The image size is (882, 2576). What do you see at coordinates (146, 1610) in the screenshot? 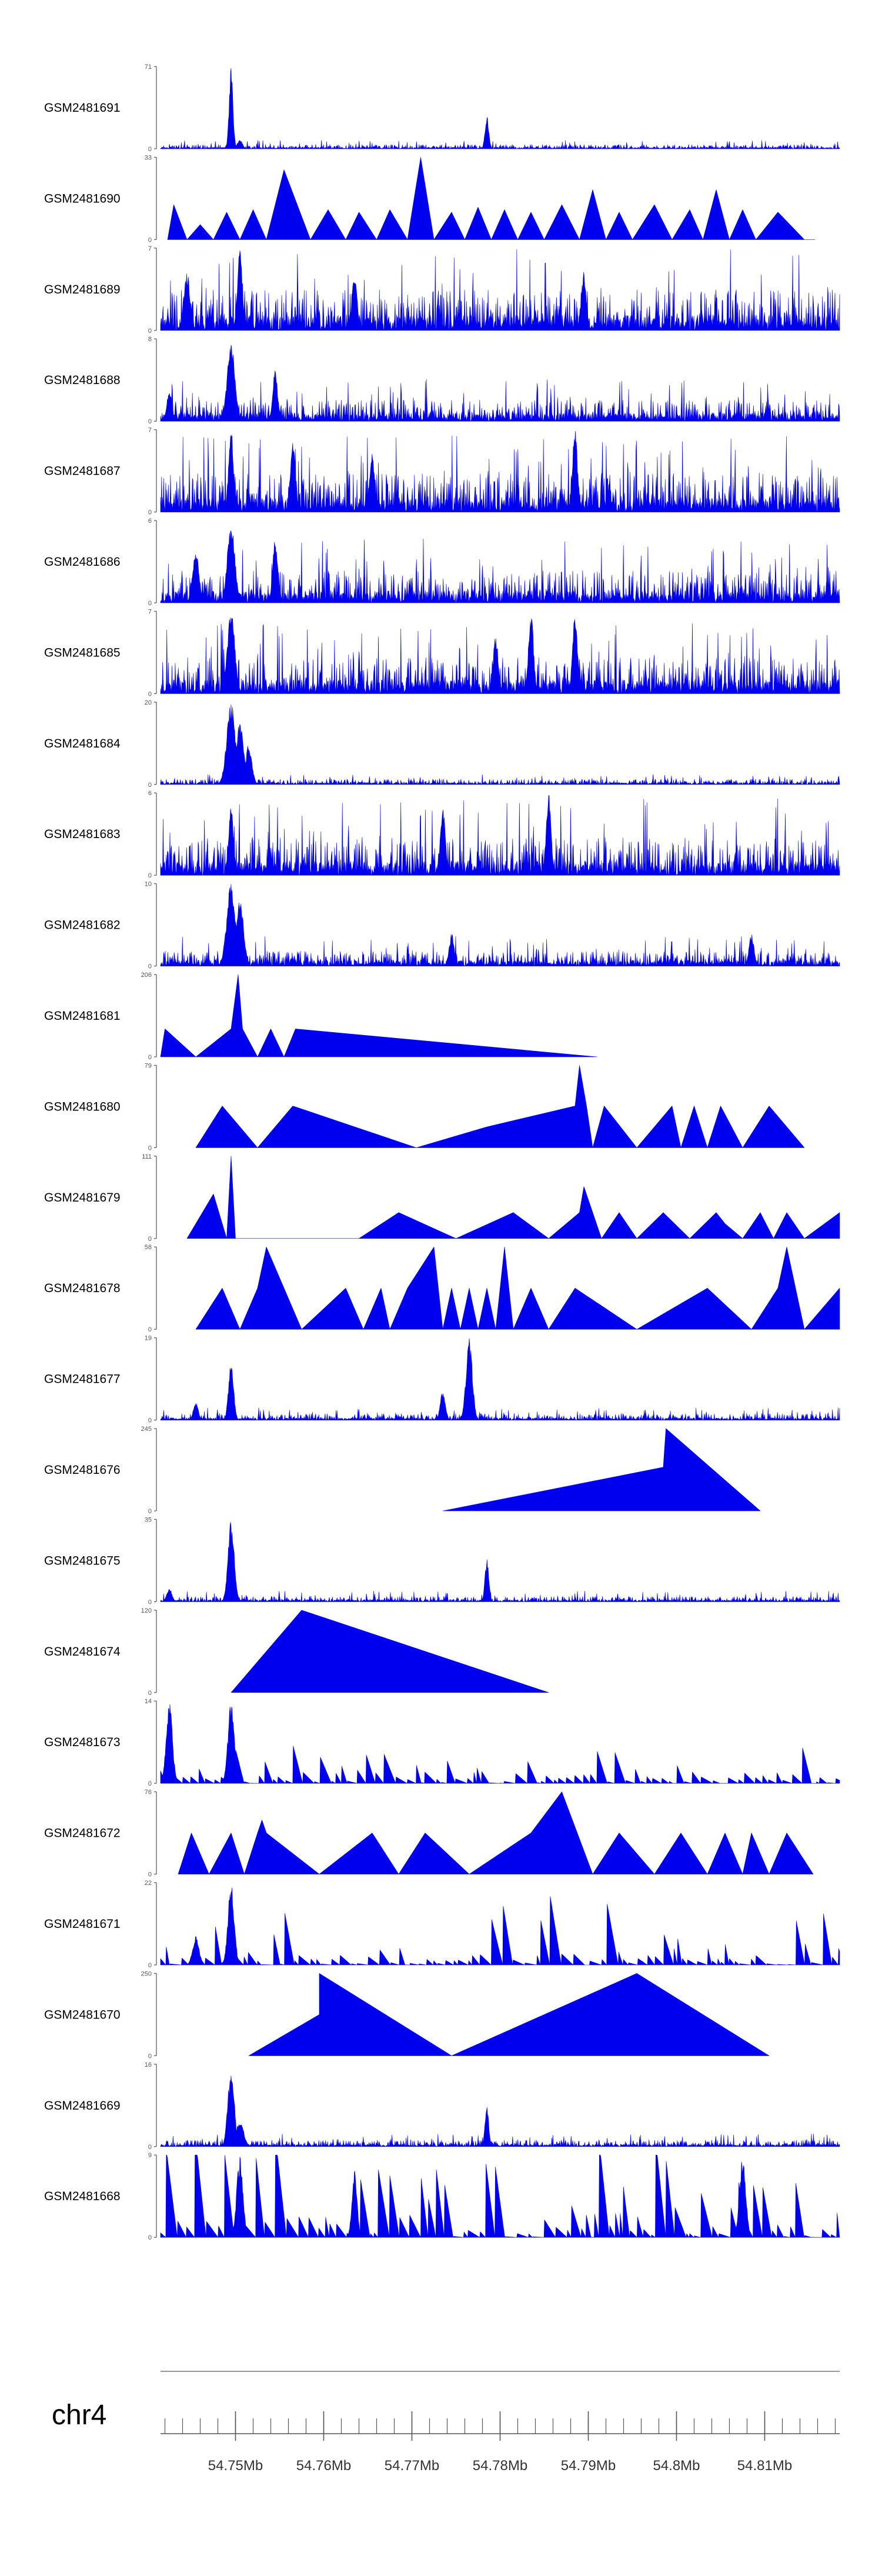
I see `track-ymax-label: 120` at bounding box center [146, 1610].